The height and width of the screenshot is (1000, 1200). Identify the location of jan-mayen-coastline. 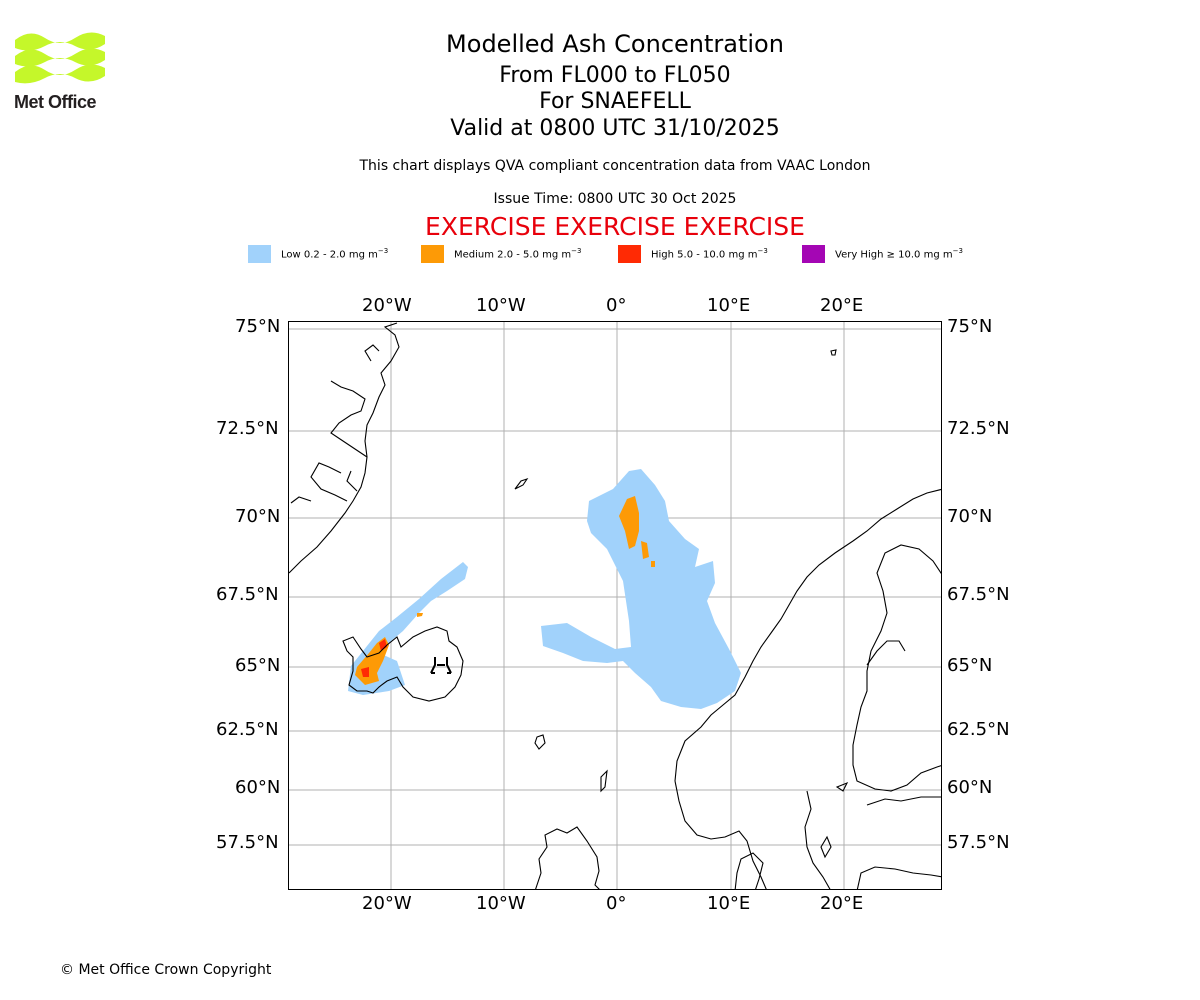
(521, 483).